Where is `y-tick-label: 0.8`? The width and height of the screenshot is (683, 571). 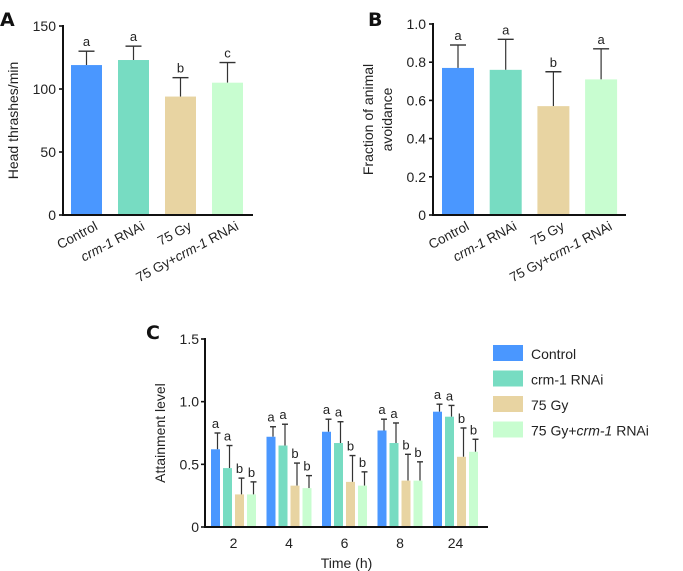 y-tick-label: 0.8 is located at coordinates (417, 62).